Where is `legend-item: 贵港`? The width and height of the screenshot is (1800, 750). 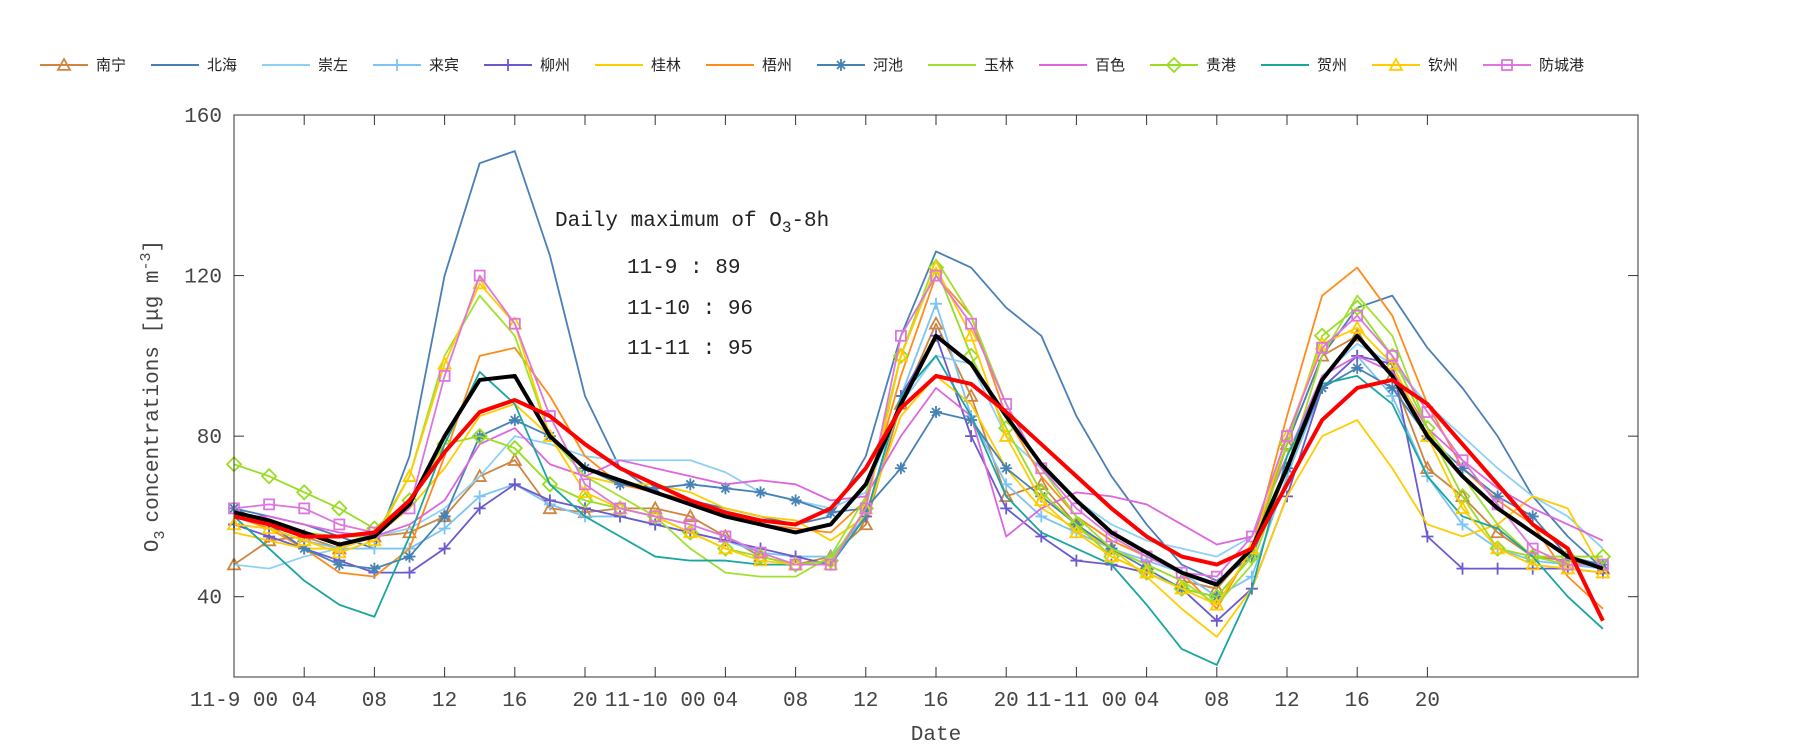
legend-item: 贵港 is located at coordinates (1203, 64).